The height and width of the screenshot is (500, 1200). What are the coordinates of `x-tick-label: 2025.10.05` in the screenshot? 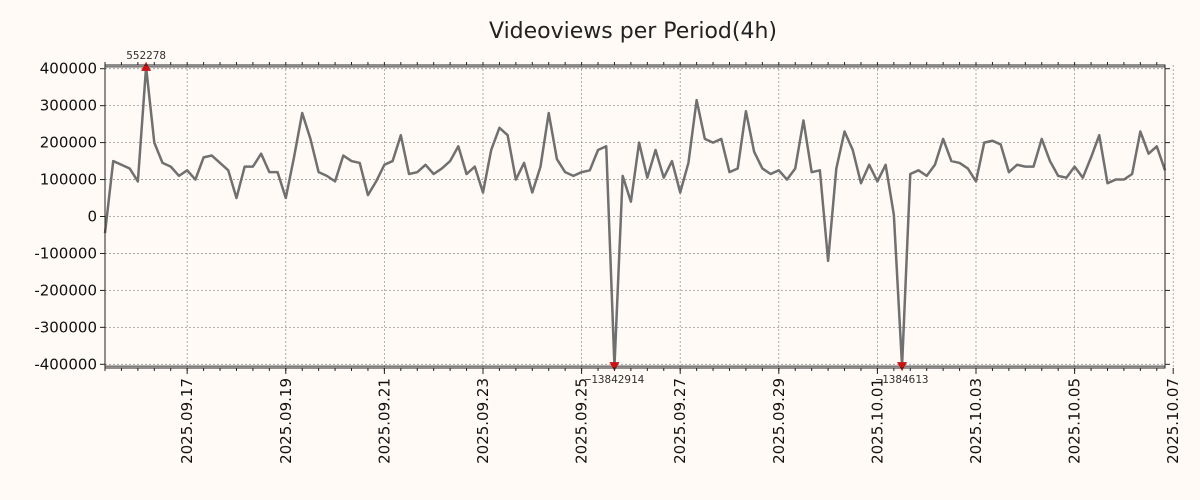 It's located at (1075, 421).